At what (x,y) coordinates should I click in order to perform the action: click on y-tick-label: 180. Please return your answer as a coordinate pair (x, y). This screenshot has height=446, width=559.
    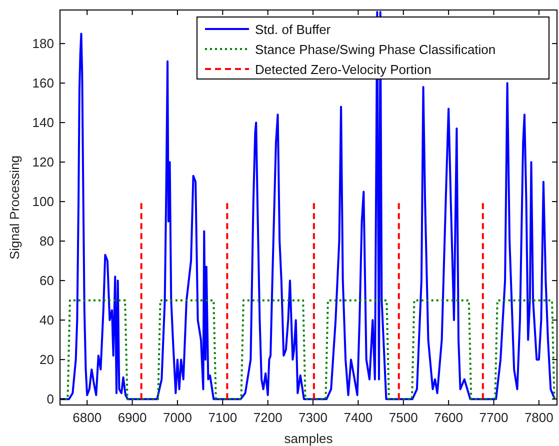
    Looking at the image, I should click on (43, 44).